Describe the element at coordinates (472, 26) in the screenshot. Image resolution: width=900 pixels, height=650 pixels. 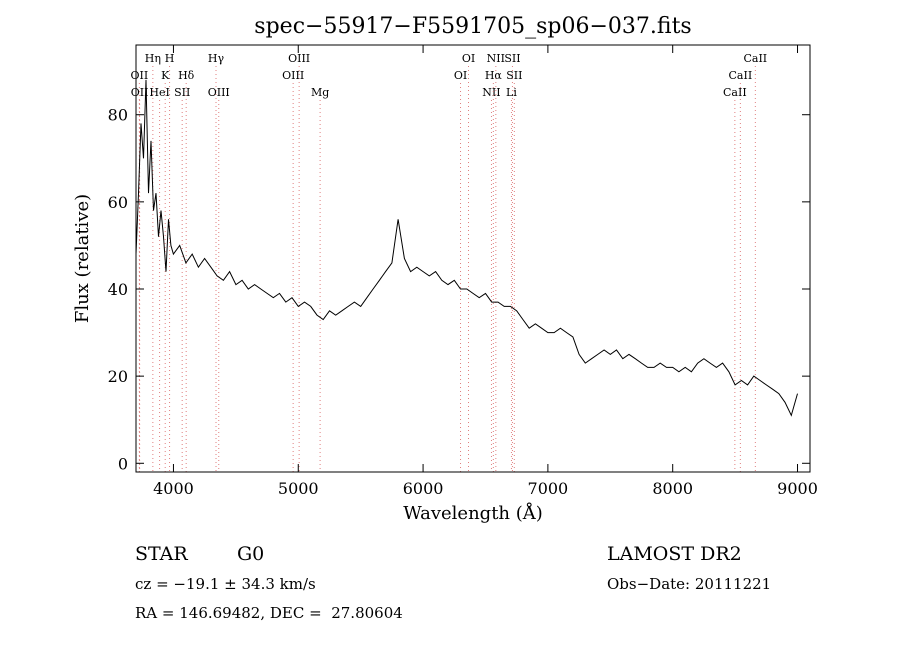
I see `chart-title: spec−55917−F5591705_sp06−037.fits` at that location.